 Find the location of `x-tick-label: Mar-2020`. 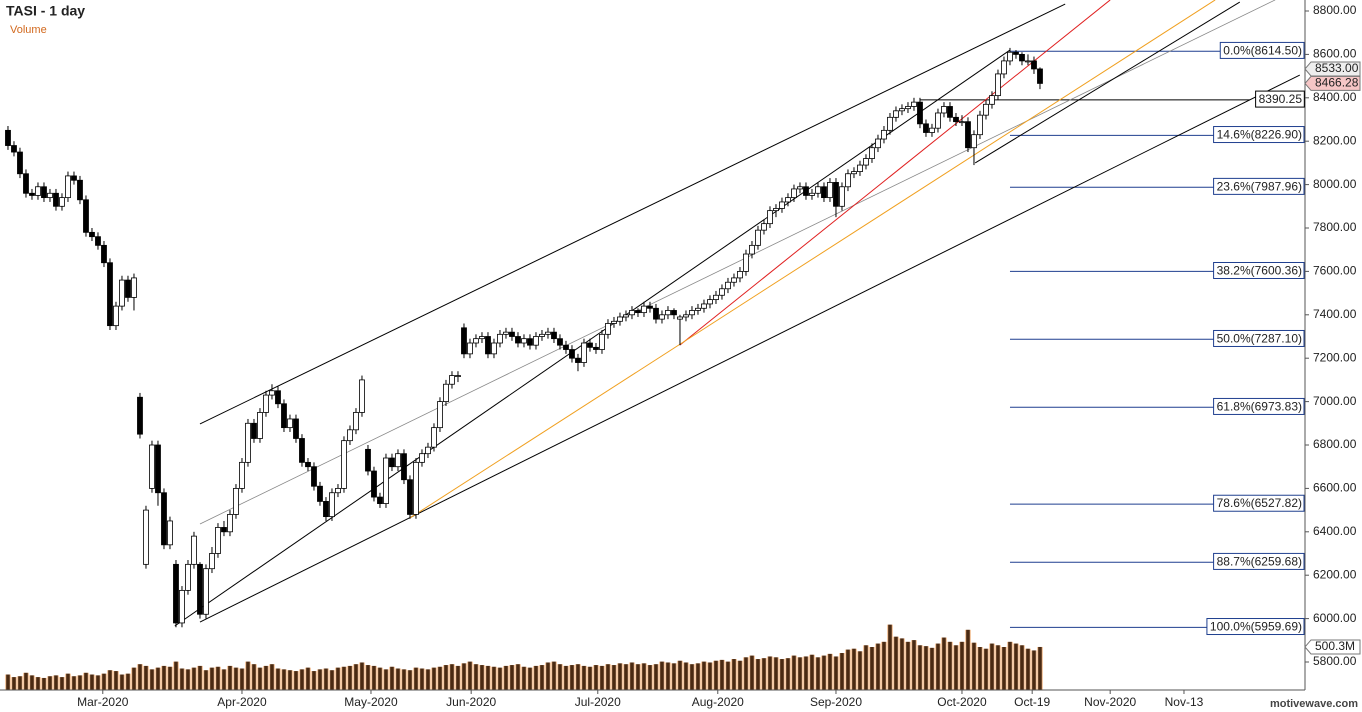

x-tick-label: Mar-2020 is located at coordinates (103, 702).